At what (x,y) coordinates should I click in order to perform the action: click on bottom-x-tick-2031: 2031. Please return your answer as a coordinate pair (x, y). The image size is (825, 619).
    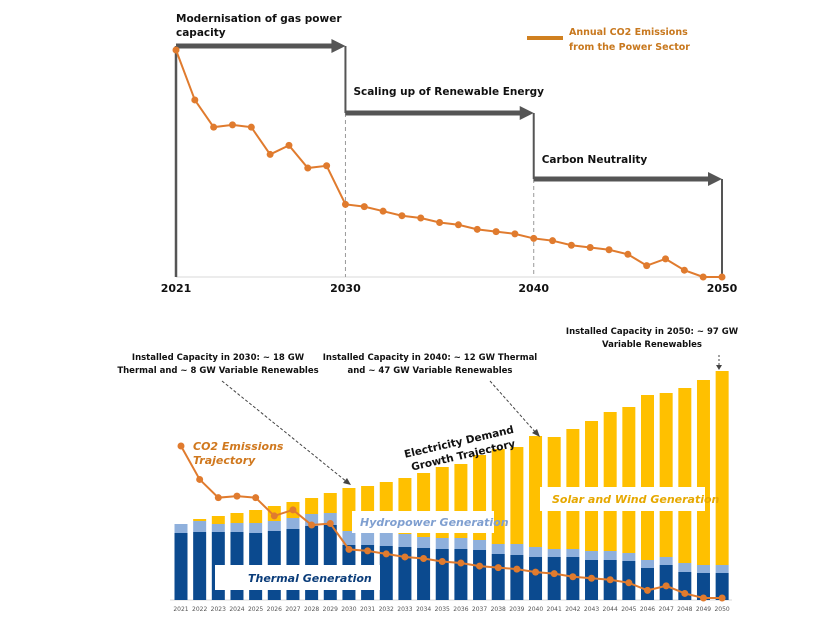
    Looking at the image, I should click on (367, 609).